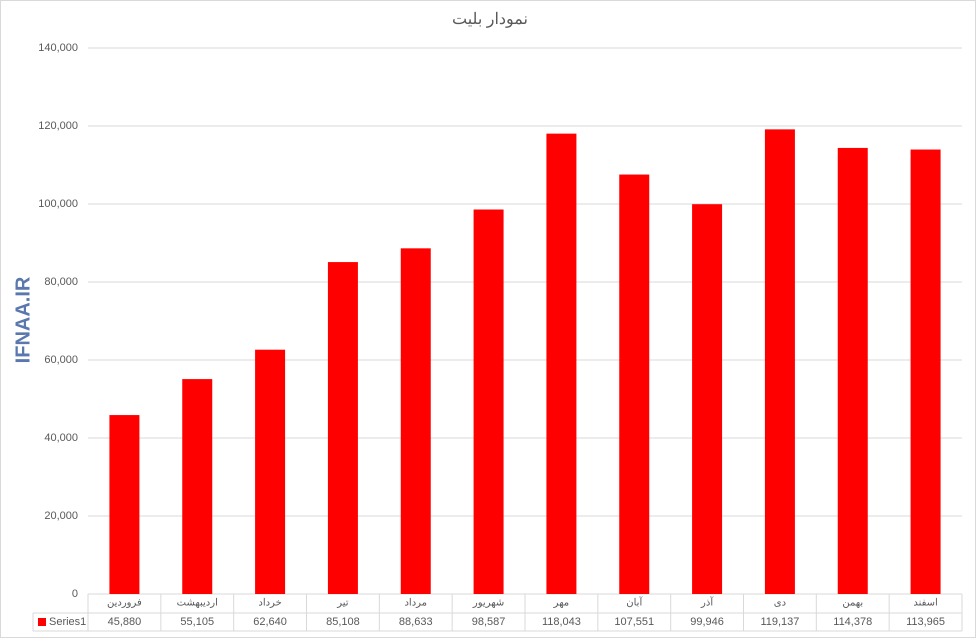  Describe the element at coordinates (67, 622) in the screenshot. I see `legend-label: Series1` at that location.